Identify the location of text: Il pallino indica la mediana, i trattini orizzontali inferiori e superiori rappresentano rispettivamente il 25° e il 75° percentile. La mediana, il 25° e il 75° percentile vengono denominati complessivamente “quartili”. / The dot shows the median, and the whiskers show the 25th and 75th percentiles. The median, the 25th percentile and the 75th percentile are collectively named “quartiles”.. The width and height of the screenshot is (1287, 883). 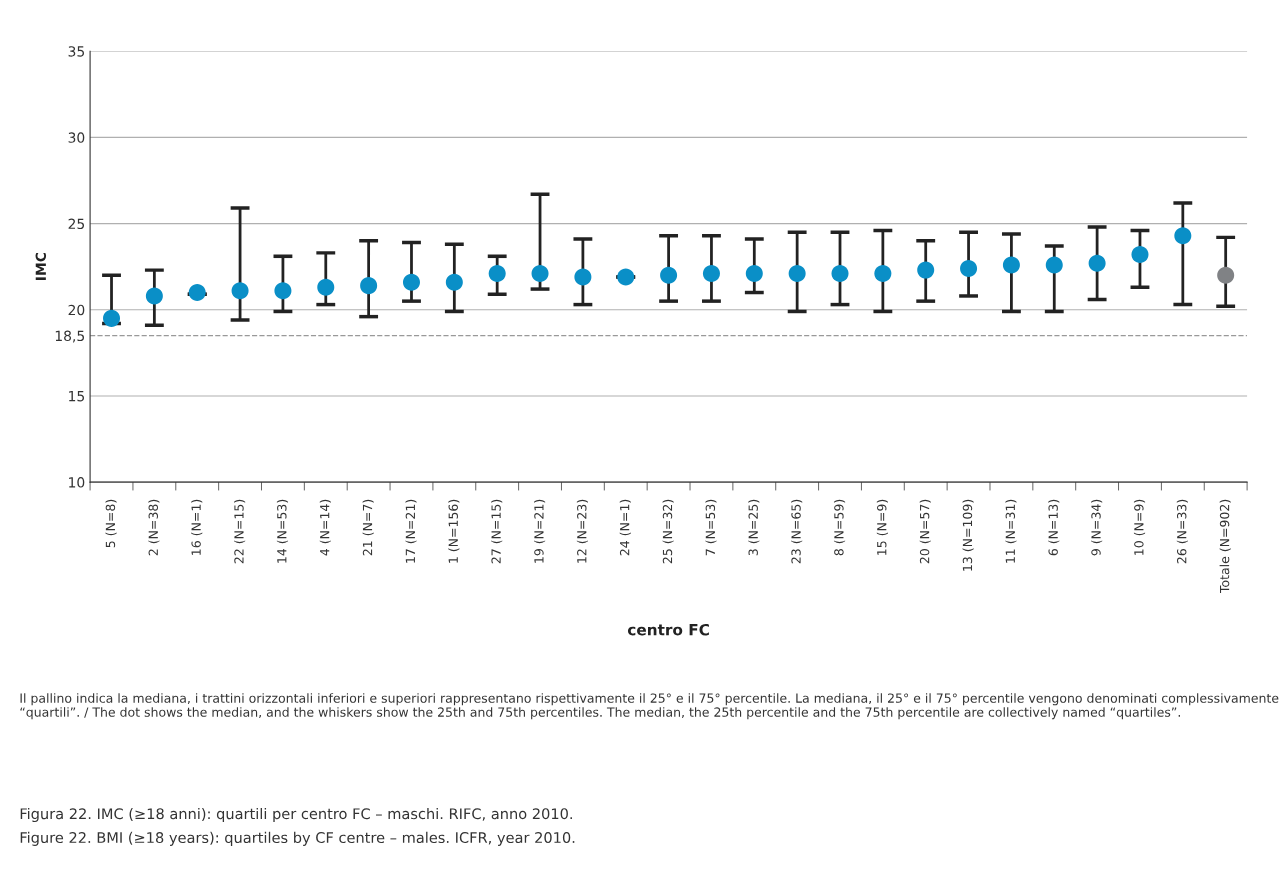
(649, 706).